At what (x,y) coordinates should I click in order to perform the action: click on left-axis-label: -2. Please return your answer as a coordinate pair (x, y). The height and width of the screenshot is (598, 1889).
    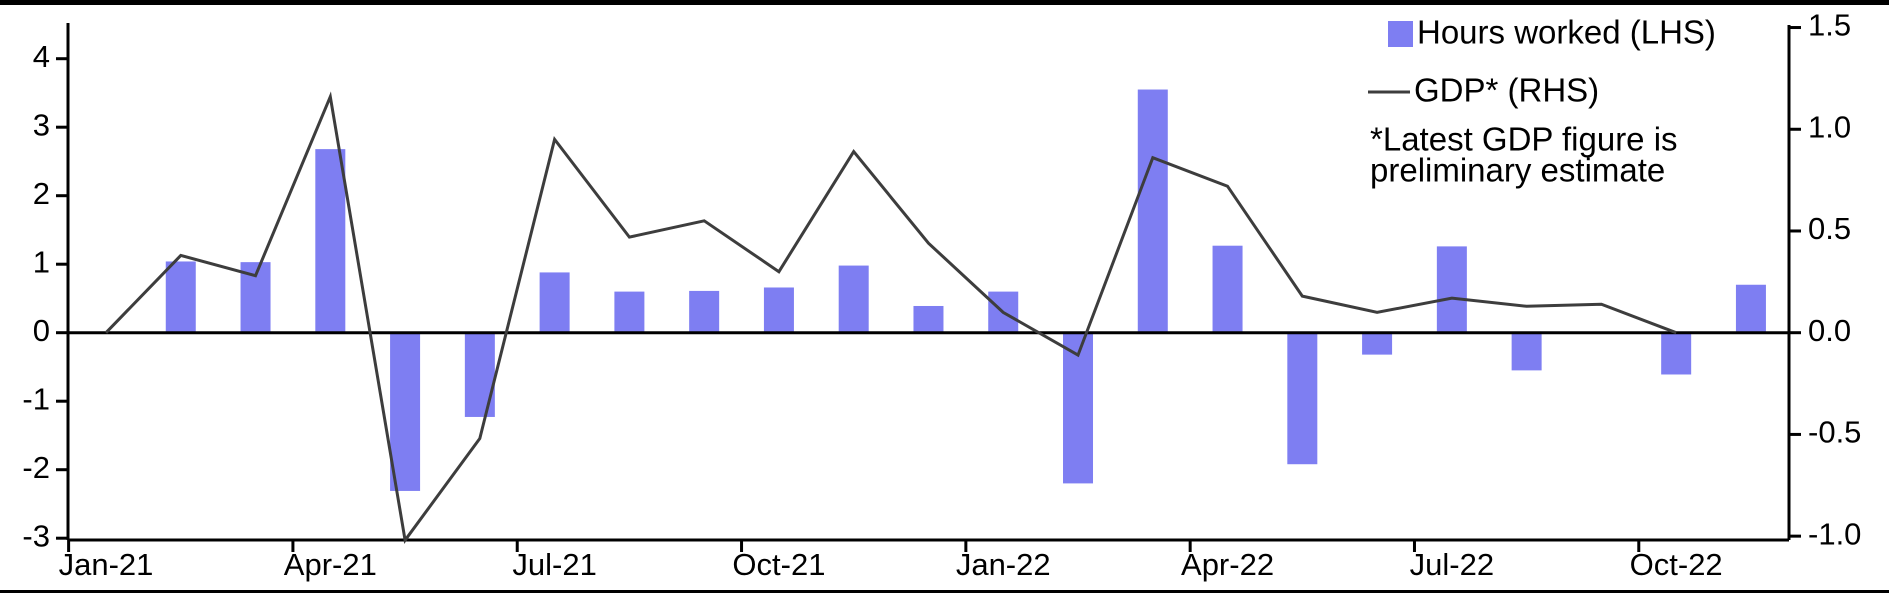
    Looking at the image, I should click on (36, 467).